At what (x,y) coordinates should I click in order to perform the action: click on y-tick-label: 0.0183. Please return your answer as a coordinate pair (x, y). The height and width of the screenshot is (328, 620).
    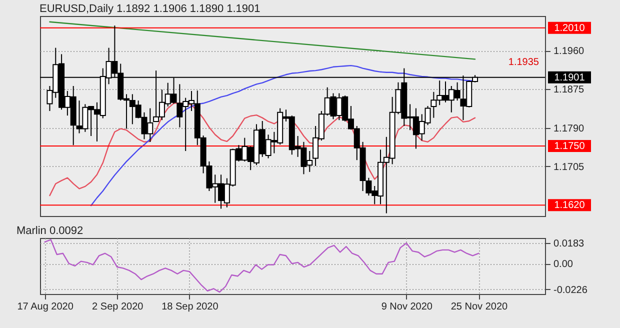
    Looking at the image, I should click on (569, 244).